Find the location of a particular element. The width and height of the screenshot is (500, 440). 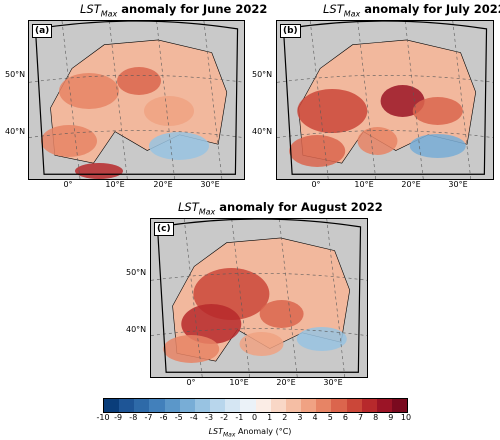

colorbar-tick-label: -10 is located at coordinates (103, 417).